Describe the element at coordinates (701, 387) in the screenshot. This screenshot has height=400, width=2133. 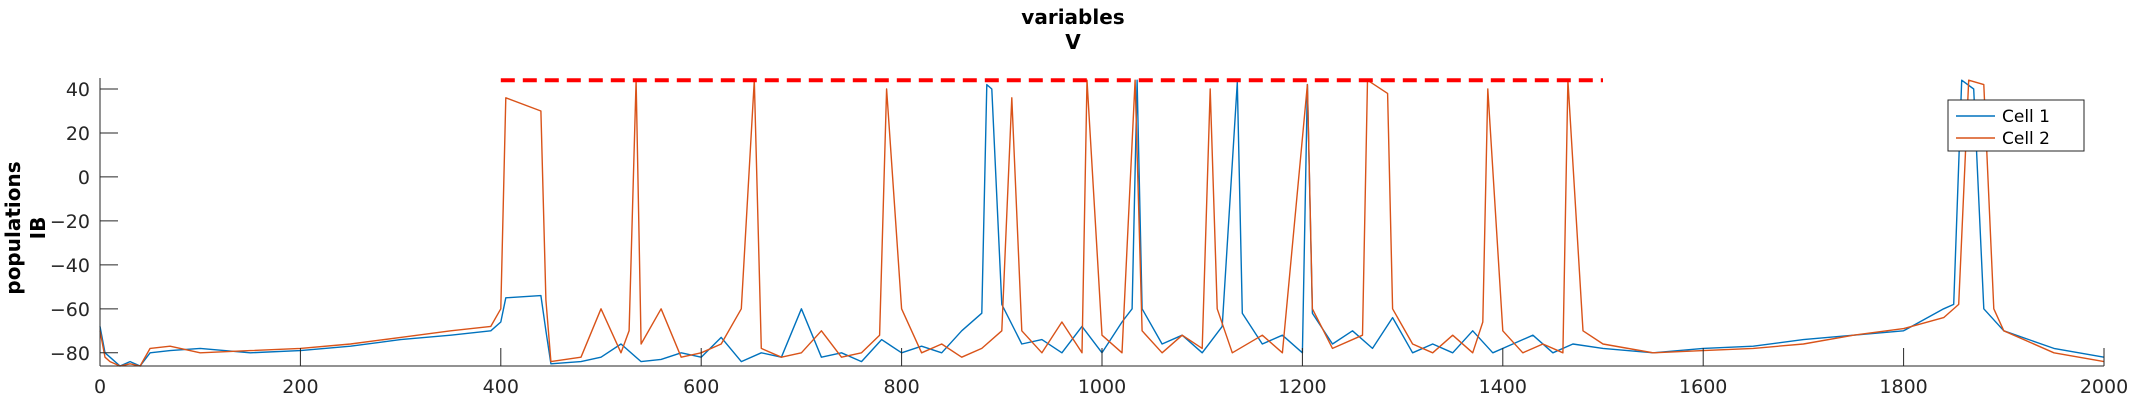
I see `x-tick-label: 600` at that location.